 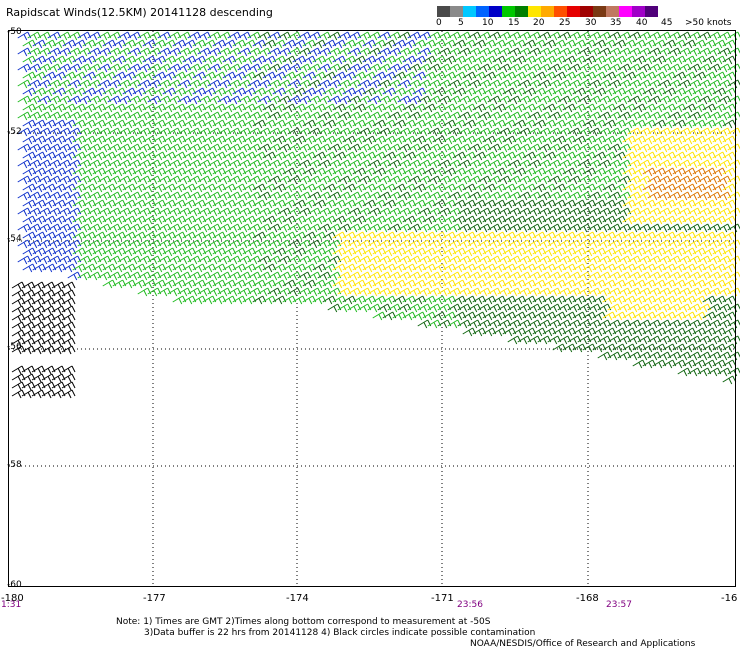 I want to click on legend-label-50-knots: >50 knots, so click(x=708, y=23).